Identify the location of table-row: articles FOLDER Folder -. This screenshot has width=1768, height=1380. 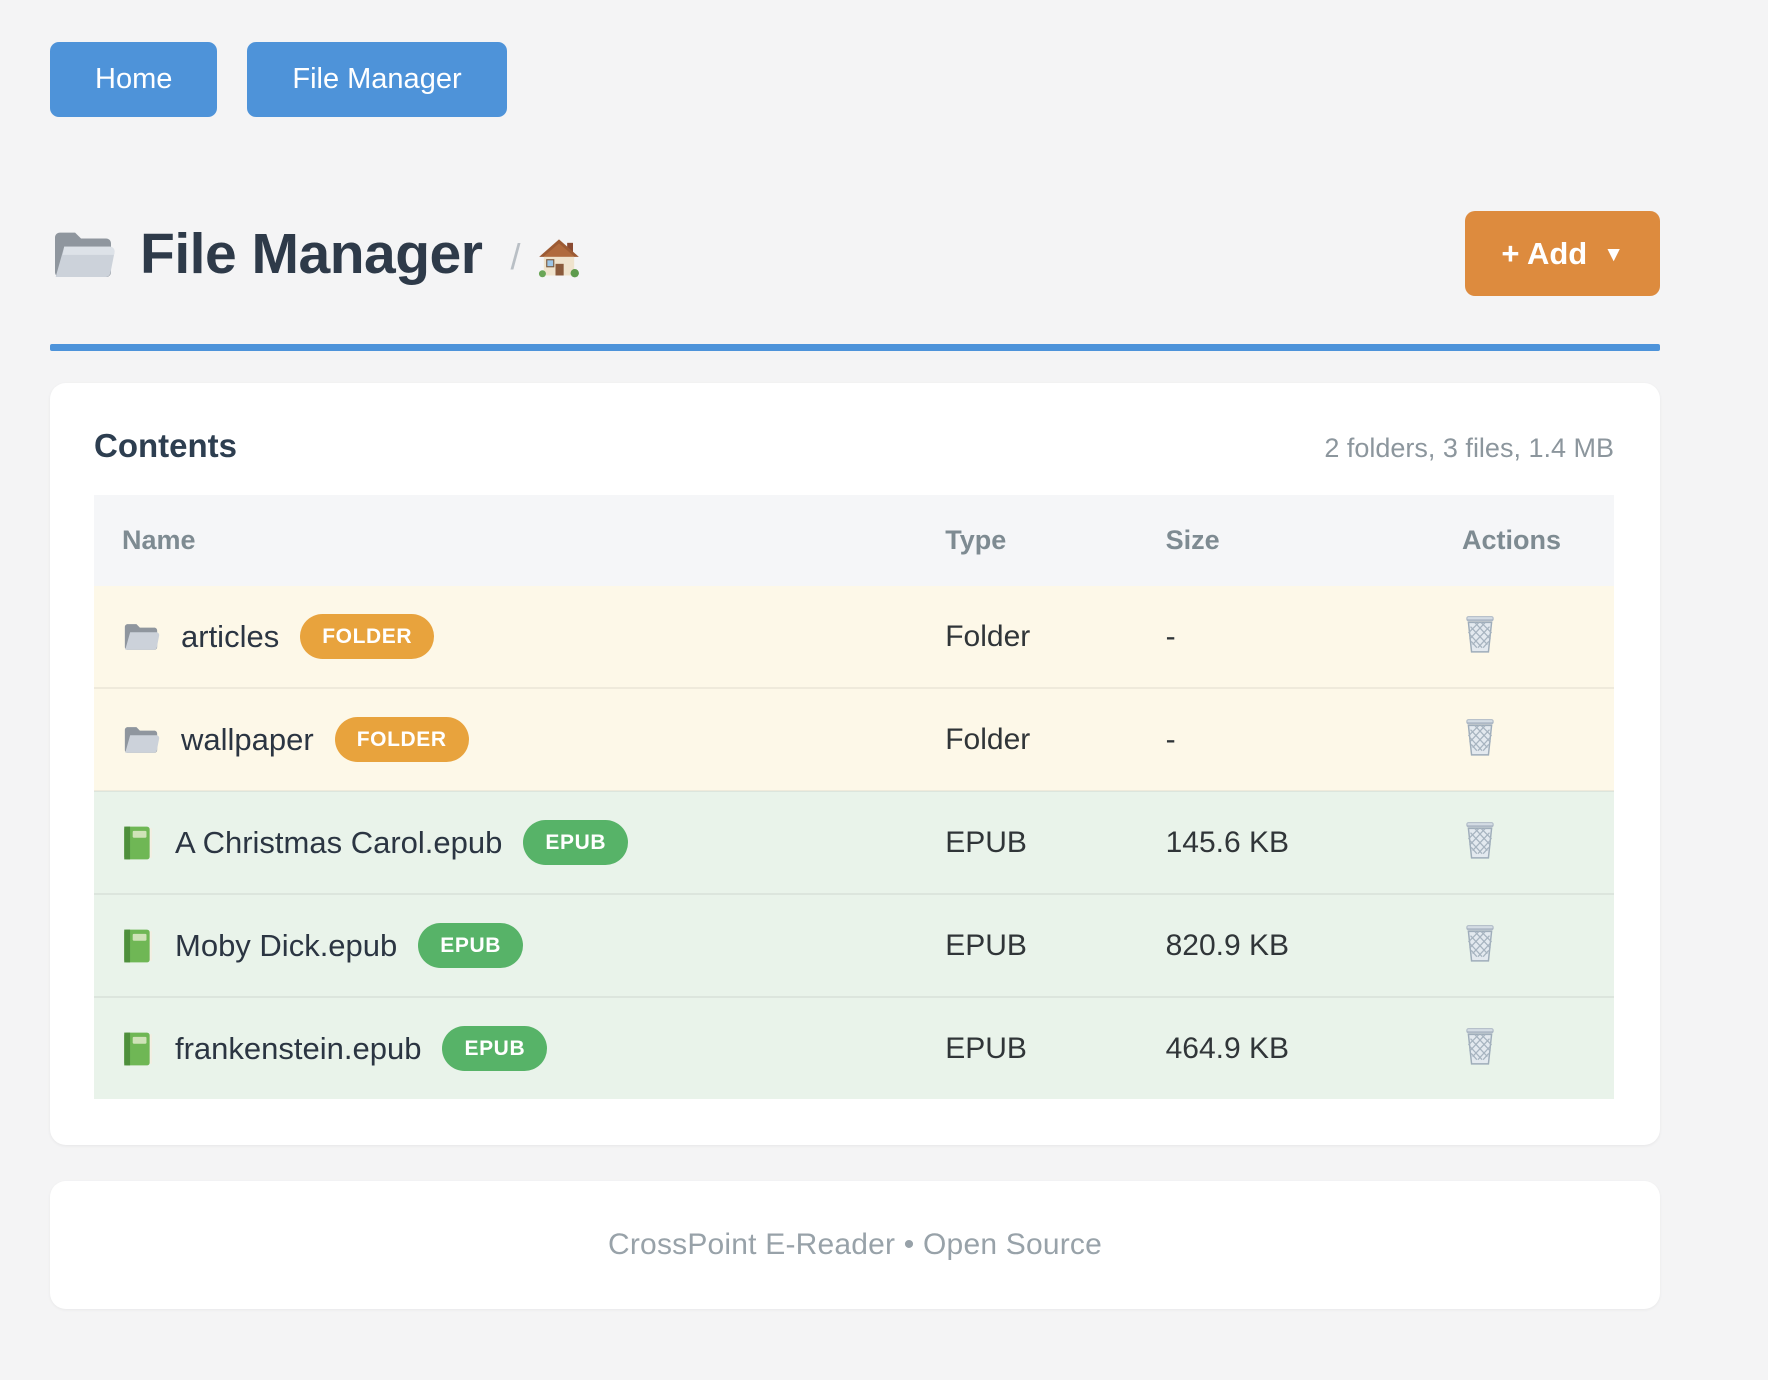
(854, 637).